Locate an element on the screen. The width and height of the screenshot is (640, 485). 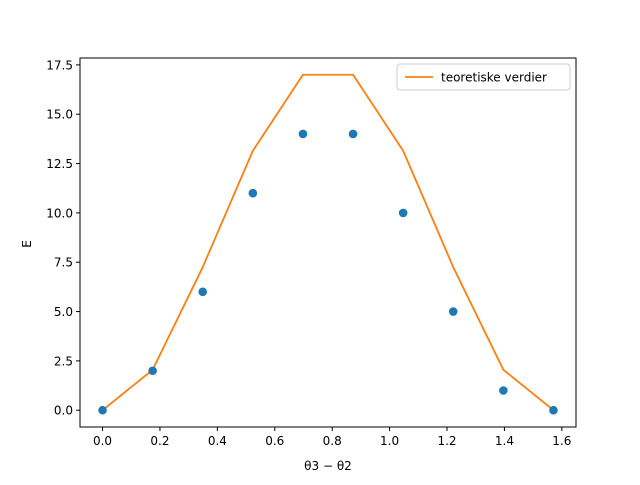
y-axis-label: E is located at coordinates (27, 244).